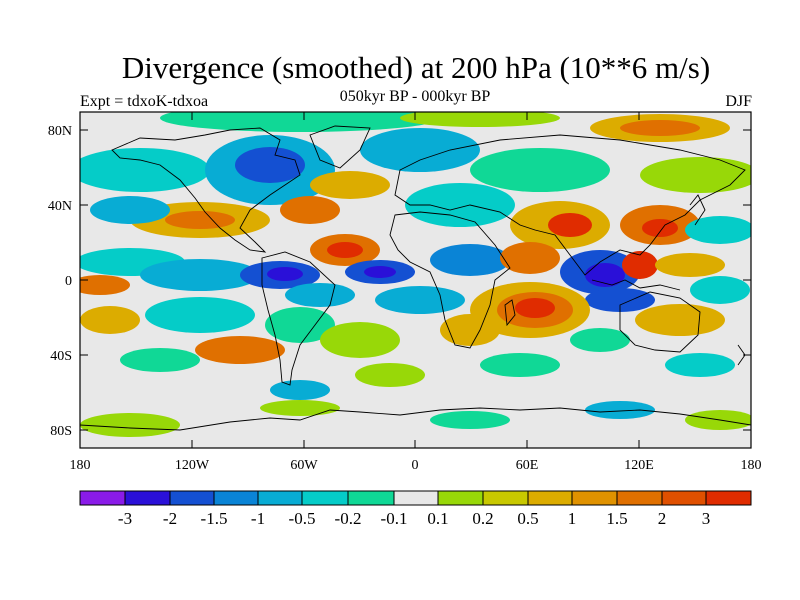 This screenshot has width=800, height=600. What do you see at coordinates (639, 465) in the screenshot?
I see `lon-label-120e: 120E` at bounding box center [639, 465].